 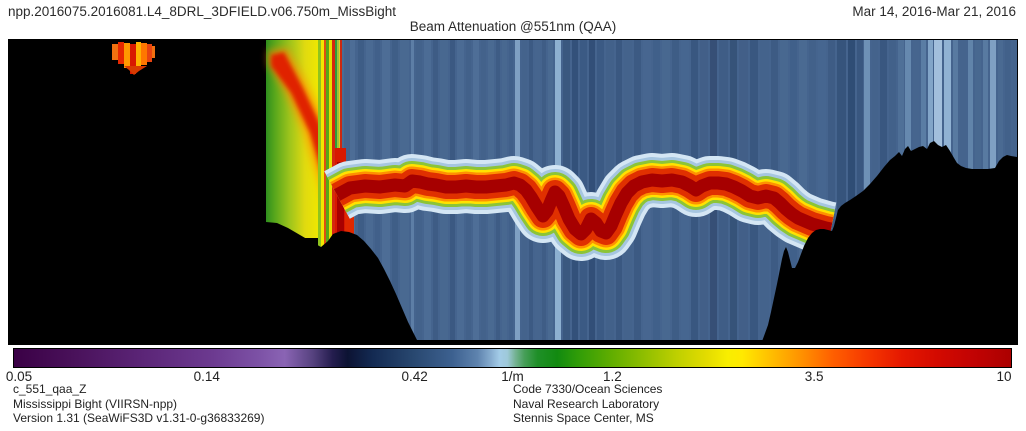 I want to click on colorbar-tick: 1.2, so click(x=612, y=376).